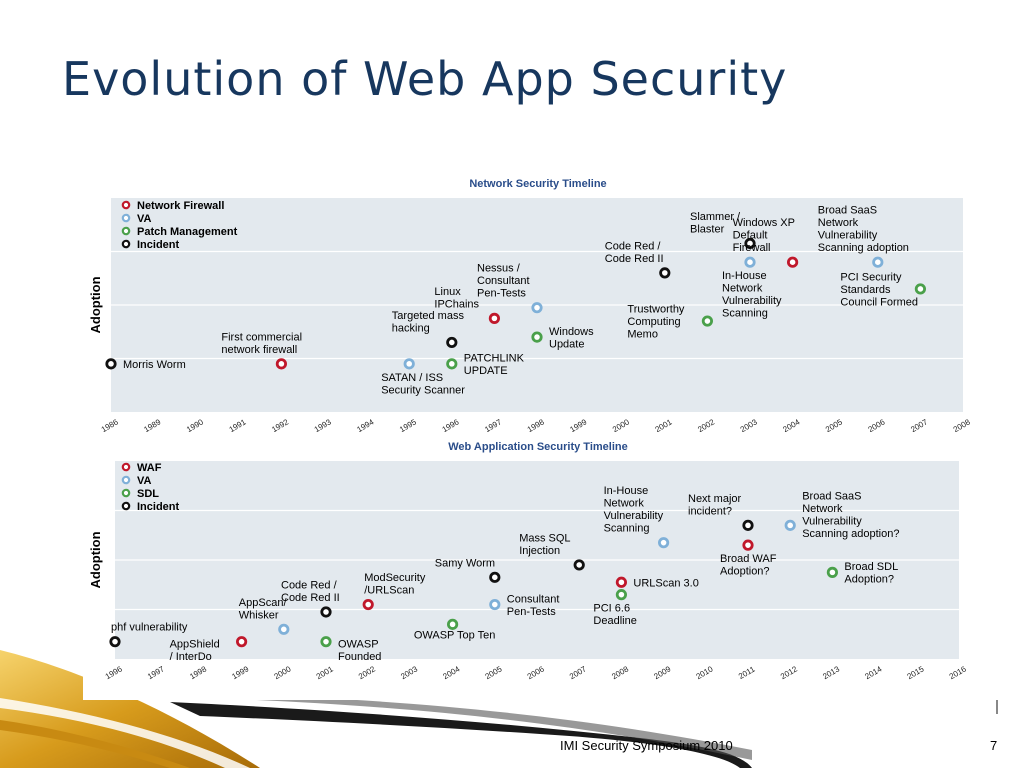 This screenshot has height=768, width=1024. Describe the element at coordinates (126, 480) in the screenshot. I see `legend-marker-va` at that location.